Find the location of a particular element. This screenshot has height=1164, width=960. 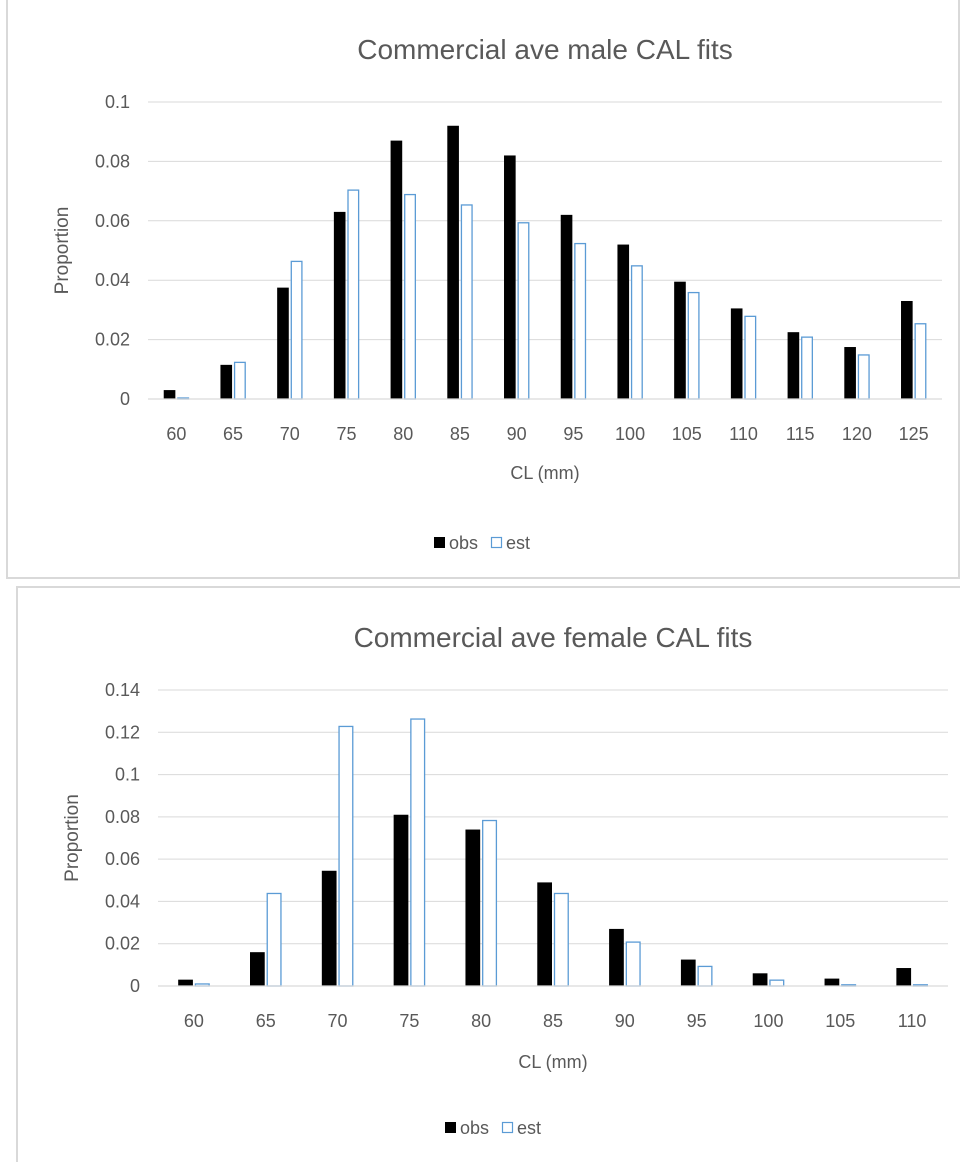

x-tick-label: 125 is located at coordinates (914, 434).